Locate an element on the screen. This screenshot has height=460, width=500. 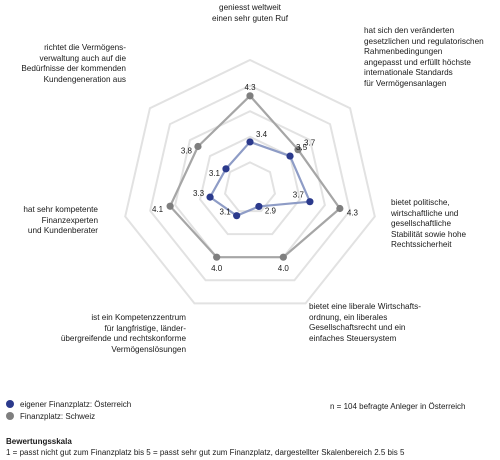
sample-size-note: n = 104 befragte Anleger in Österreich is located at coordinates (398, 406).